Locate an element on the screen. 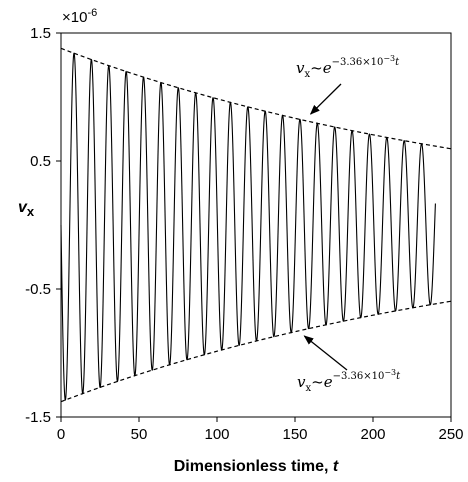 The width and height of the screenshot is (468, 482). x-tick-label: 150 is located at coordinates (294, 434).